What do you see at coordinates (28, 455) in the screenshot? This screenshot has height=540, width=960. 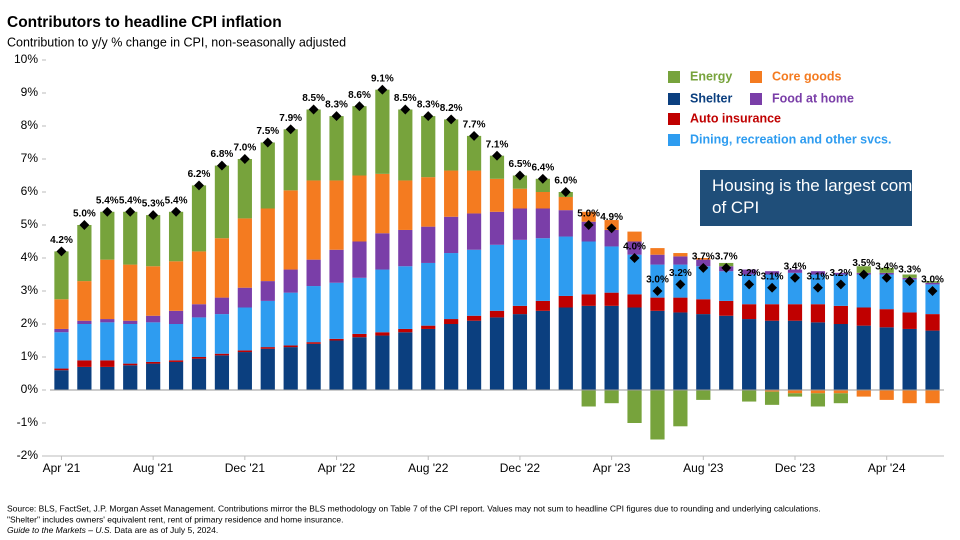 I see `y-tick-label: -2%` at bounding box center [28, 455].